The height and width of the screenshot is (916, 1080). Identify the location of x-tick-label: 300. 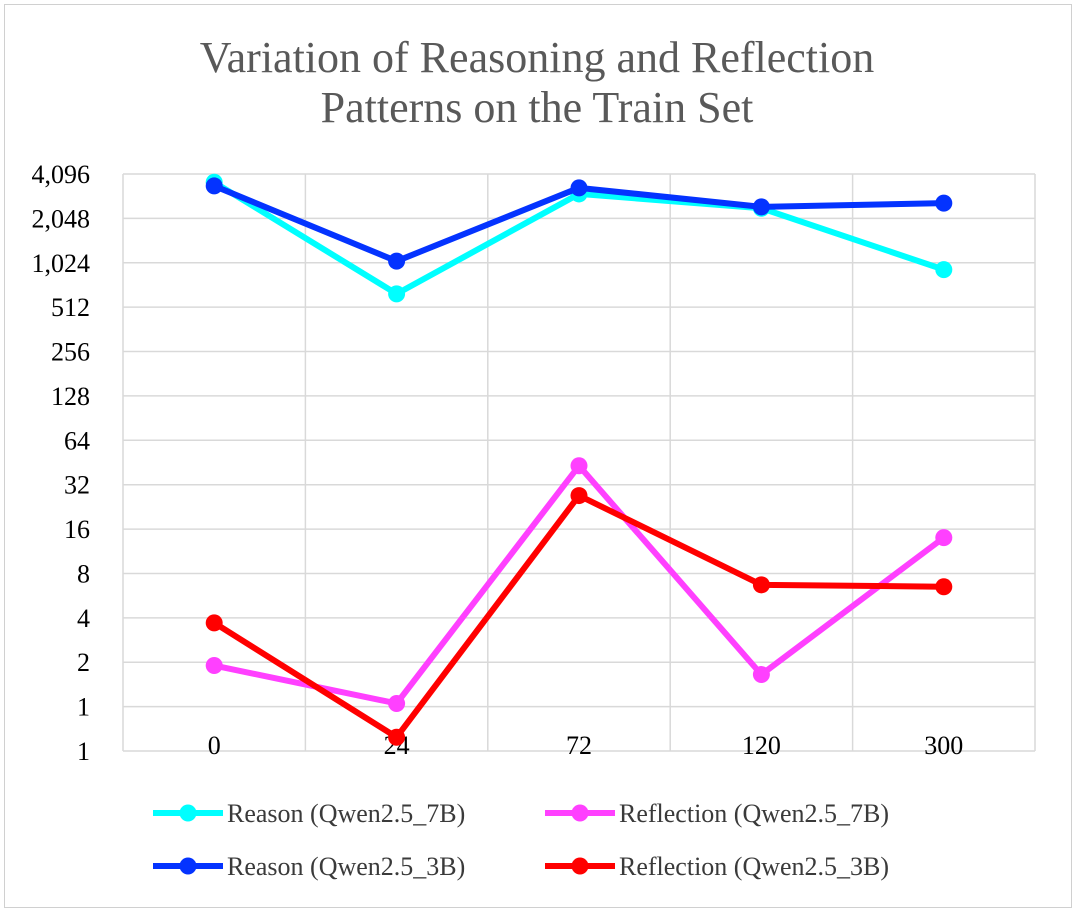
(943, 745).